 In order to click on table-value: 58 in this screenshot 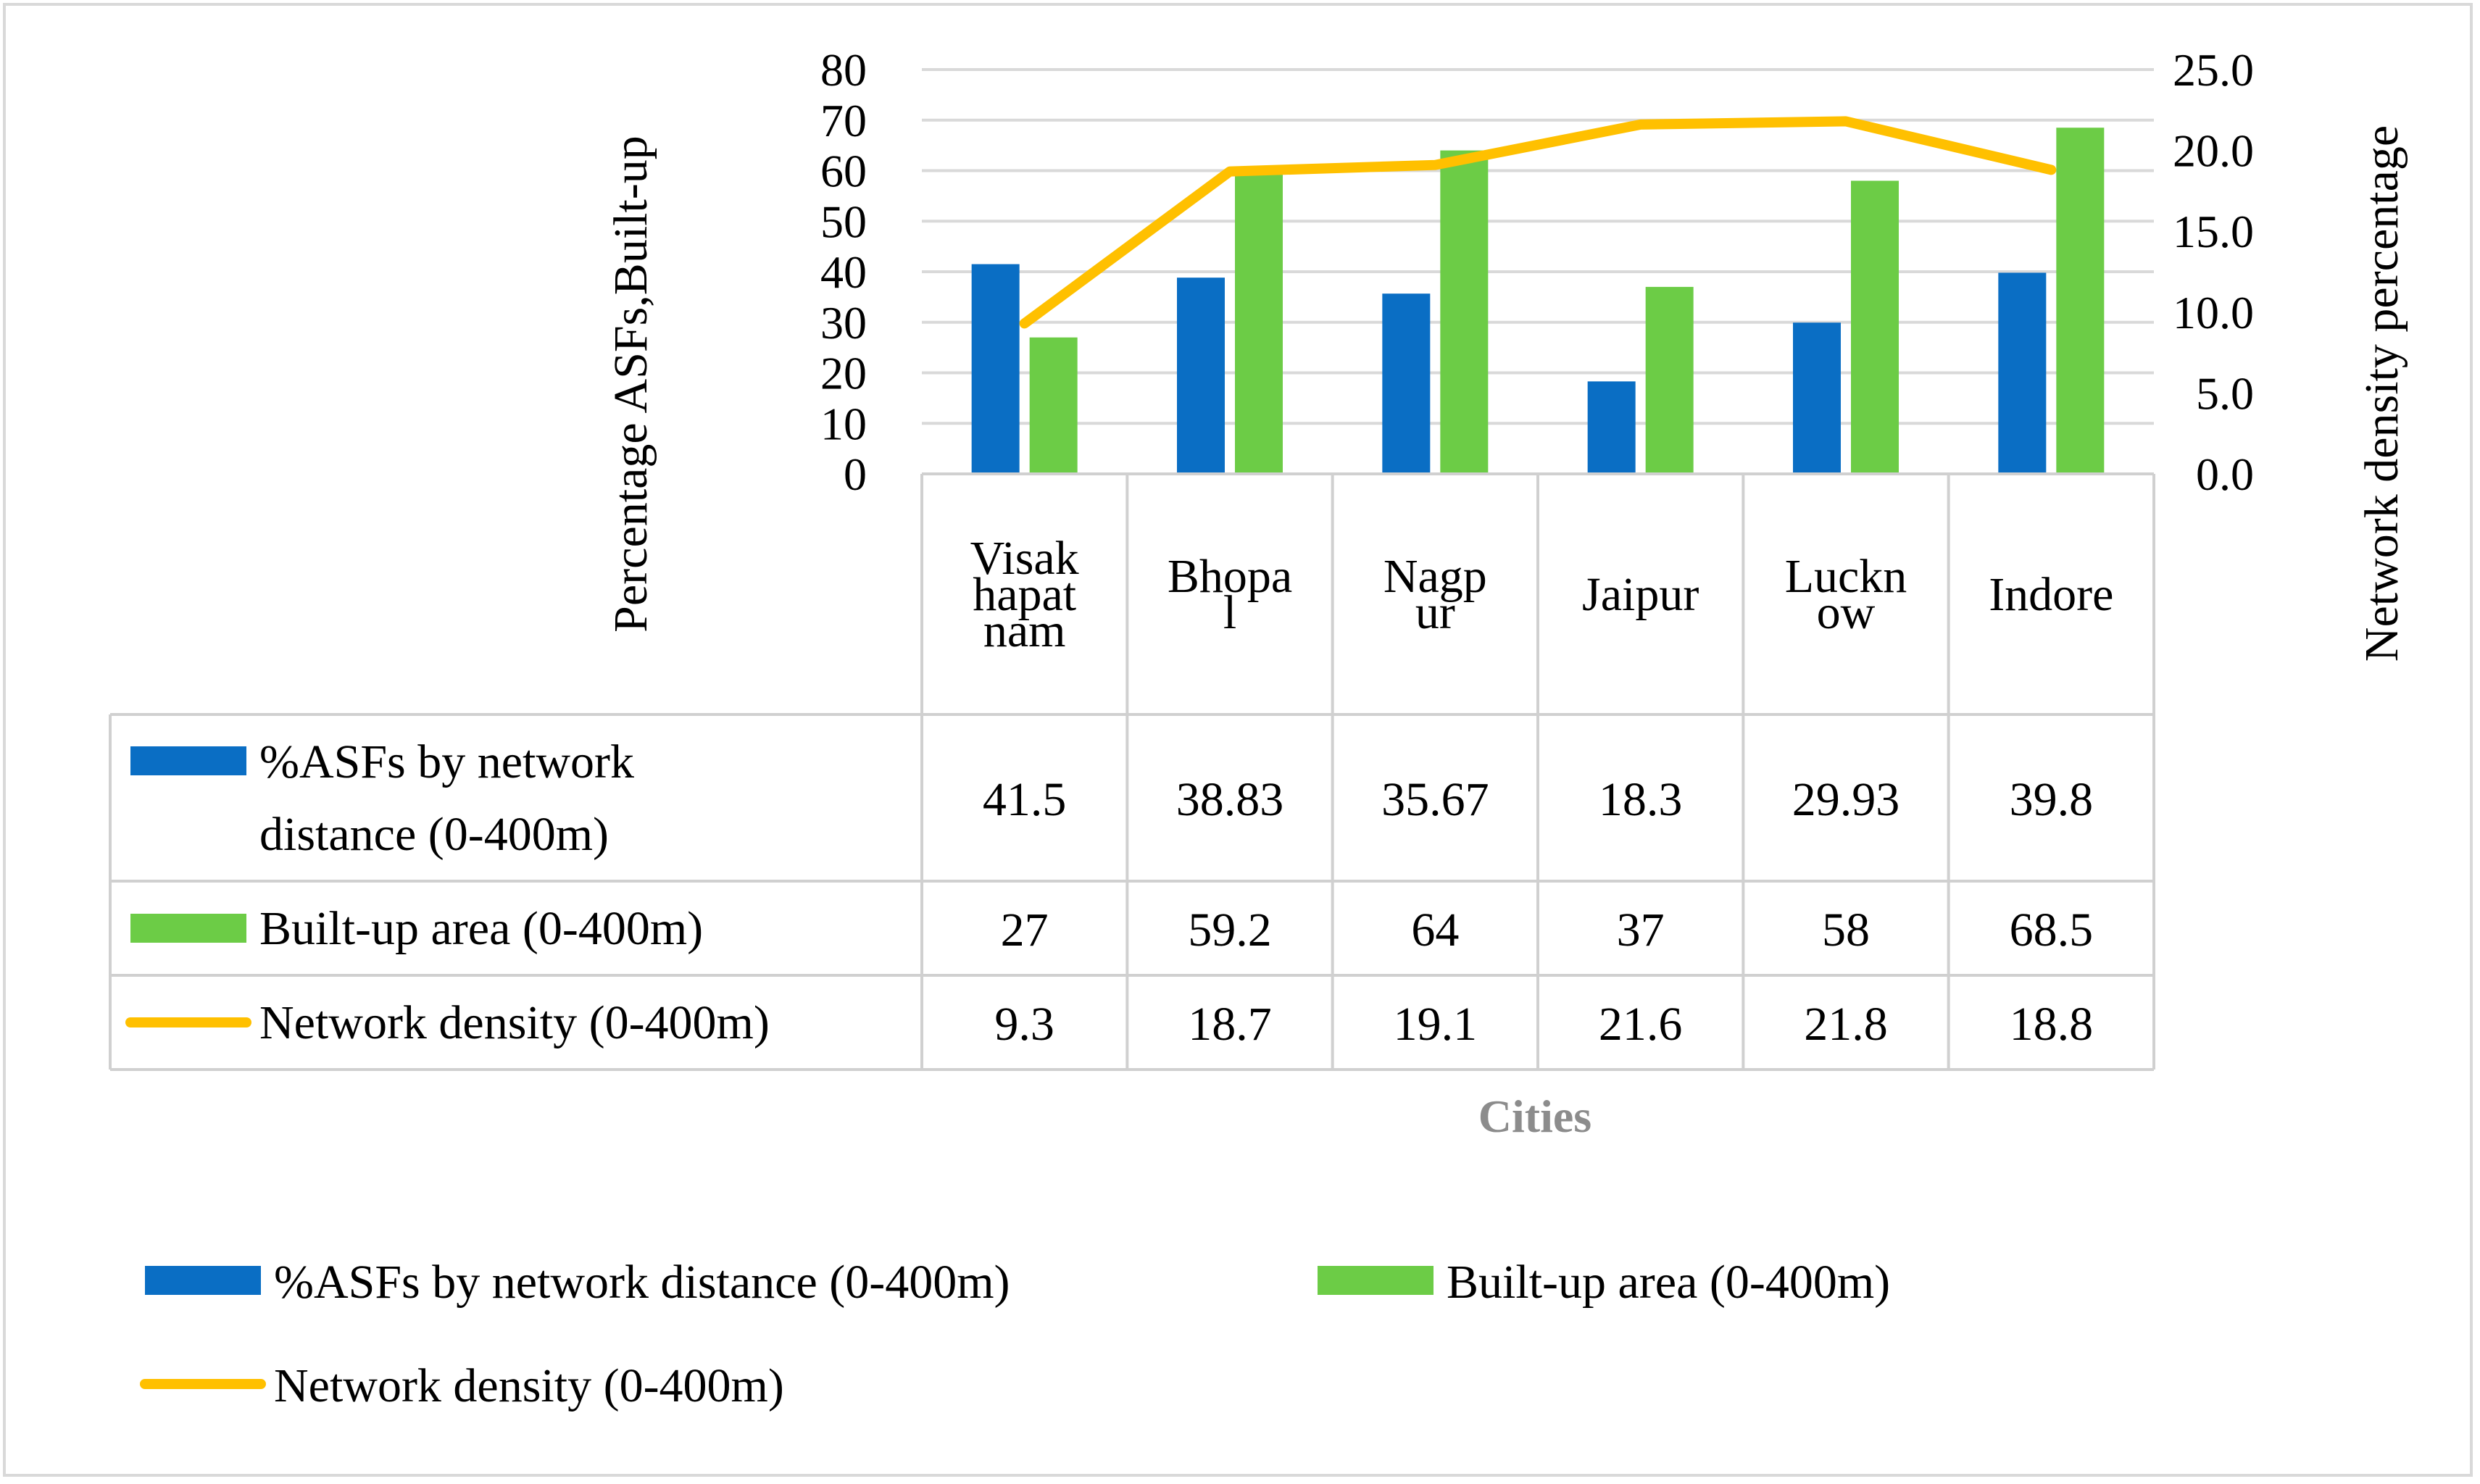, I will do `click(1846, 930)`.